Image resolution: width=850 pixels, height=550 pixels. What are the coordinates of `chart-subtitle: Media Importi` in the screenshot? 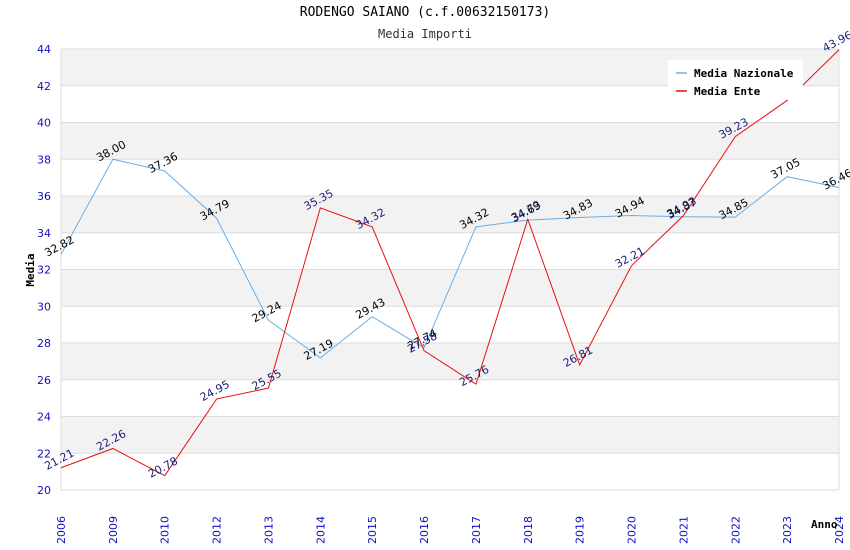 It's located at (425, 34).